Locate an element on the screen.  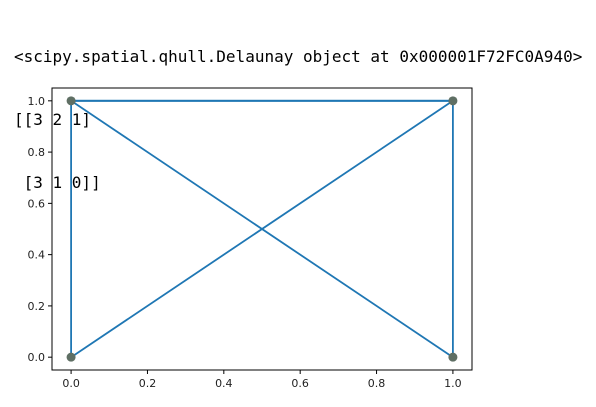
y-tick-label: 0.2 is located at coordinates (37, 306).